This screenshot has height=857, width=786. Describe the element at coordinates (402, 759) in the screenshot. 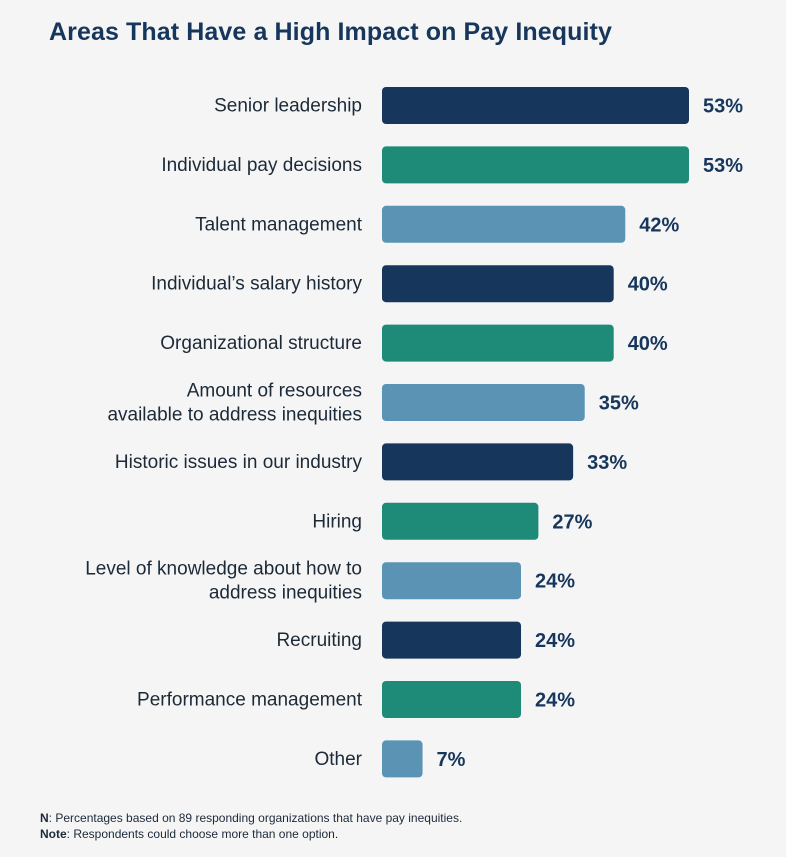

I see `bar-other` at that location.